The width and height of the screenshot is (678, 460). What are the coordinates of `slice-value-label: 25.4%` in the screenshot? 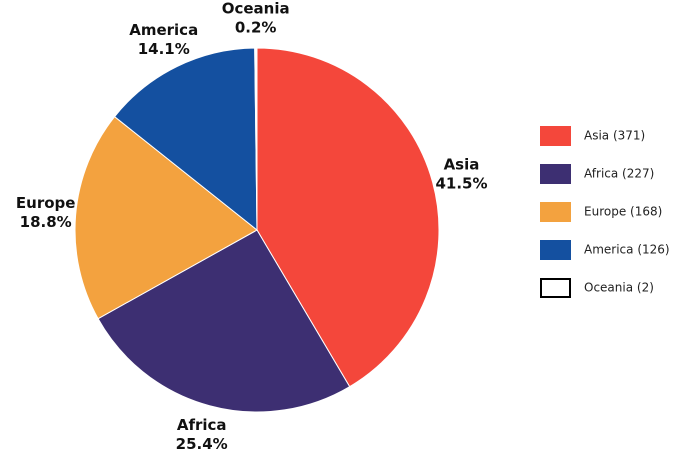 It's located at (202, 444).